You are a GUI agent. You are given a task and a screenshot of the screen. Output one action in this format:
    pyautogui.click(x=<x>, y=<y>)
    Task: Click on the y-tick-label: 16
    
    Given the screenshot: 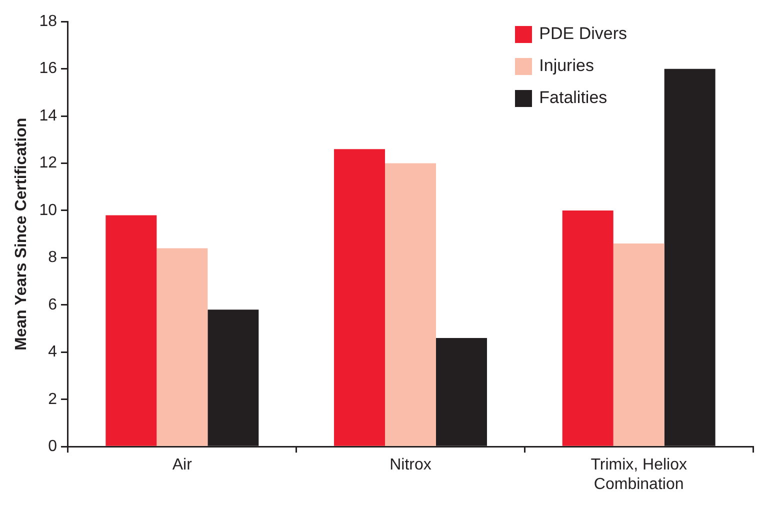 What is the action you would take?
    pyautogui.click(x=48, y=69)
    